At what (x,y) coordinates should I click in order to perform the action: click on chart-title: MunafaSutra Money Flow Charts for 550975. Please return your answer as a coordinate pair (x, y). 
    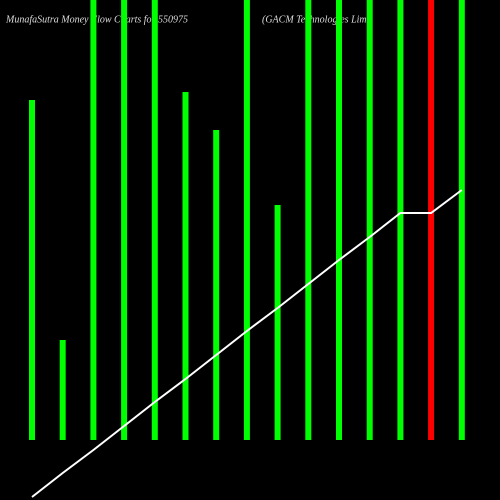
    Looking at the image, I should click on (96, 19).